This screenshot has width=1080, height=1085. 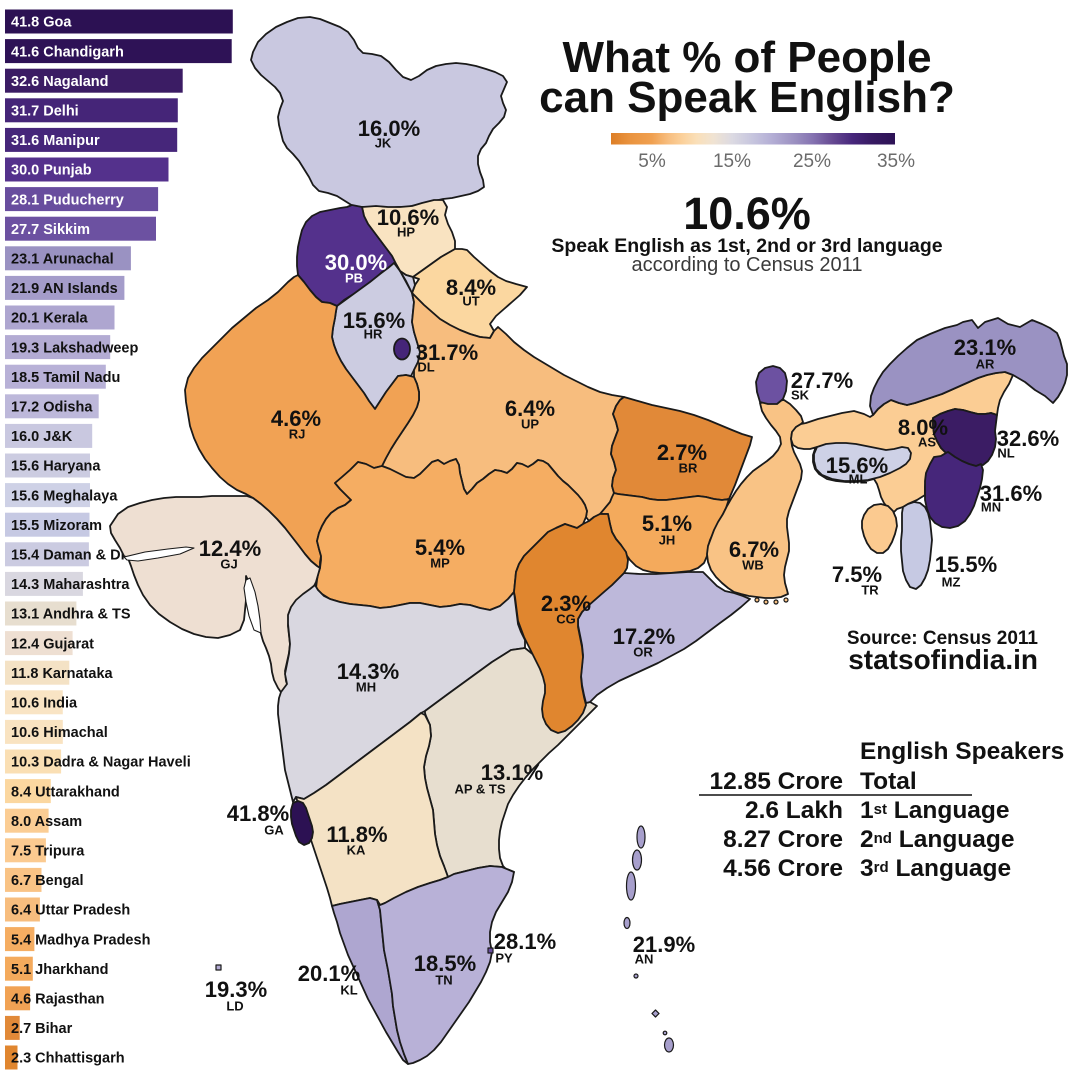 I want to click on svg-text: 12.85 Crore, so click(x=776, y=781).